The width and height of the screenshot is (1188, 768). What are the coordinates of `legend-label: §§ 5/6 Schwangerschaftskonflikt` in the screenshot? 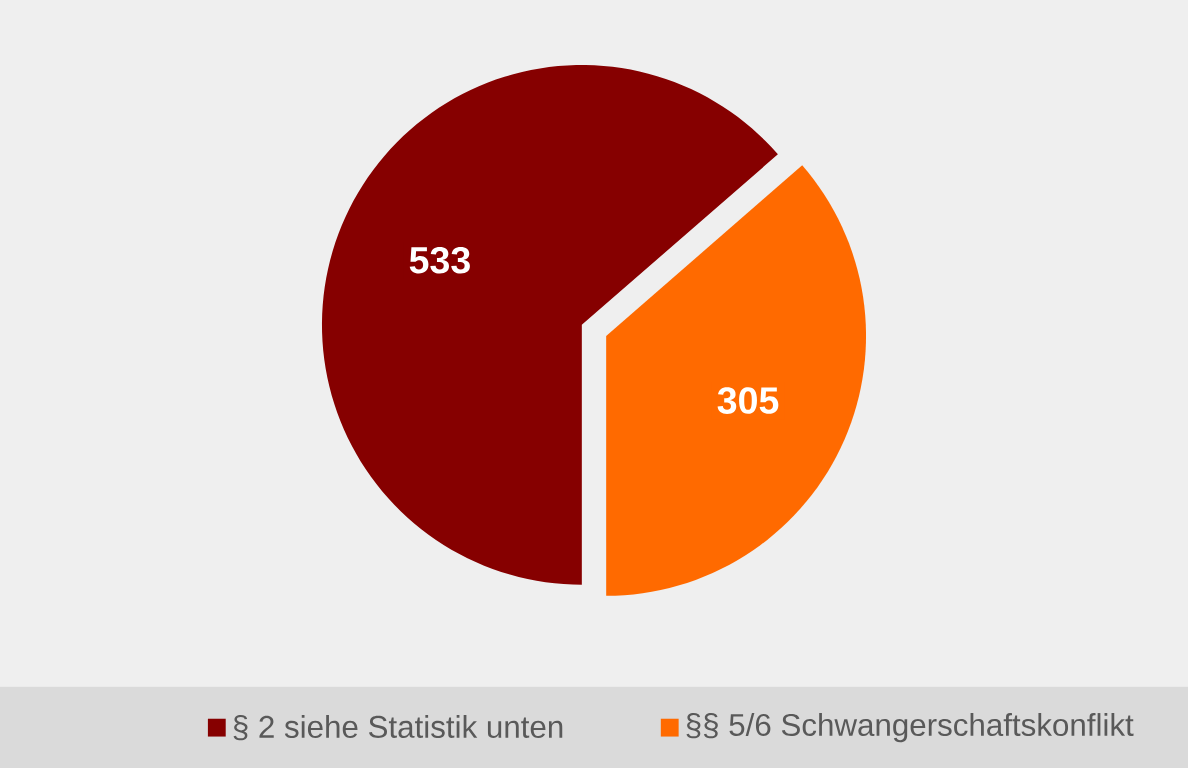 It's located at (910, 727).